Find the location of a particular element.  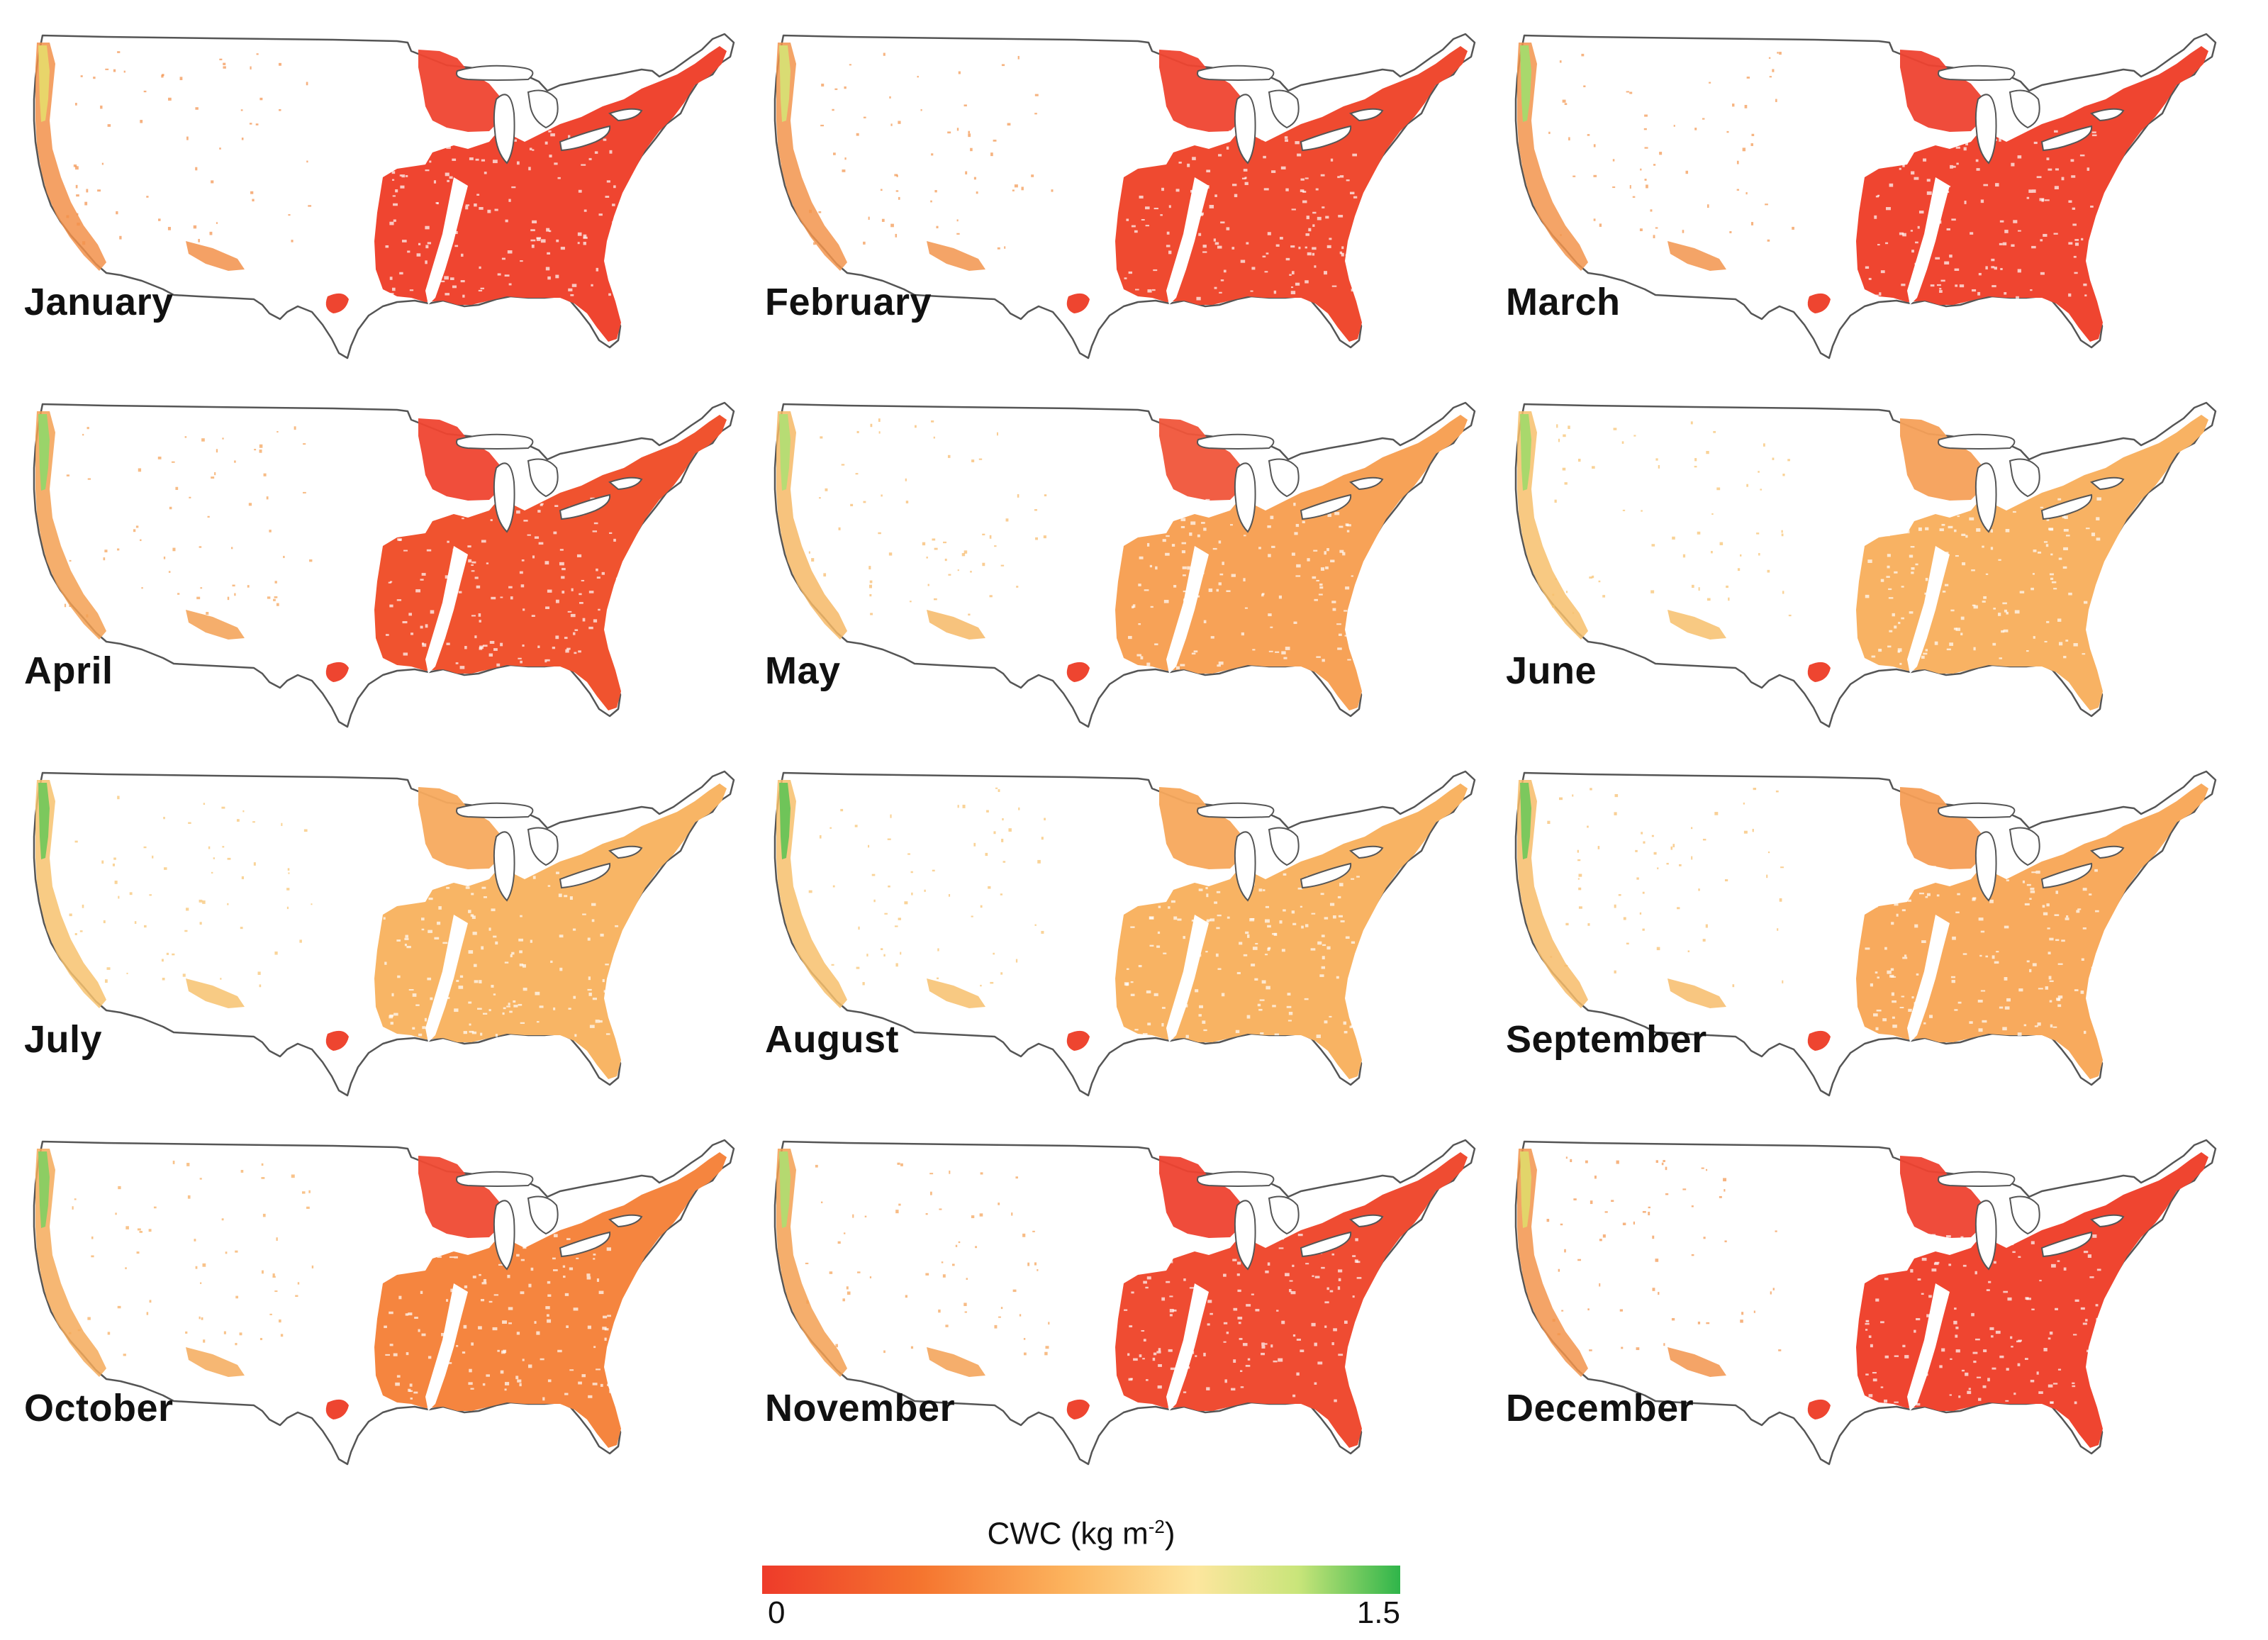

map-panel-march: March is located at coordinates (1850, 179).